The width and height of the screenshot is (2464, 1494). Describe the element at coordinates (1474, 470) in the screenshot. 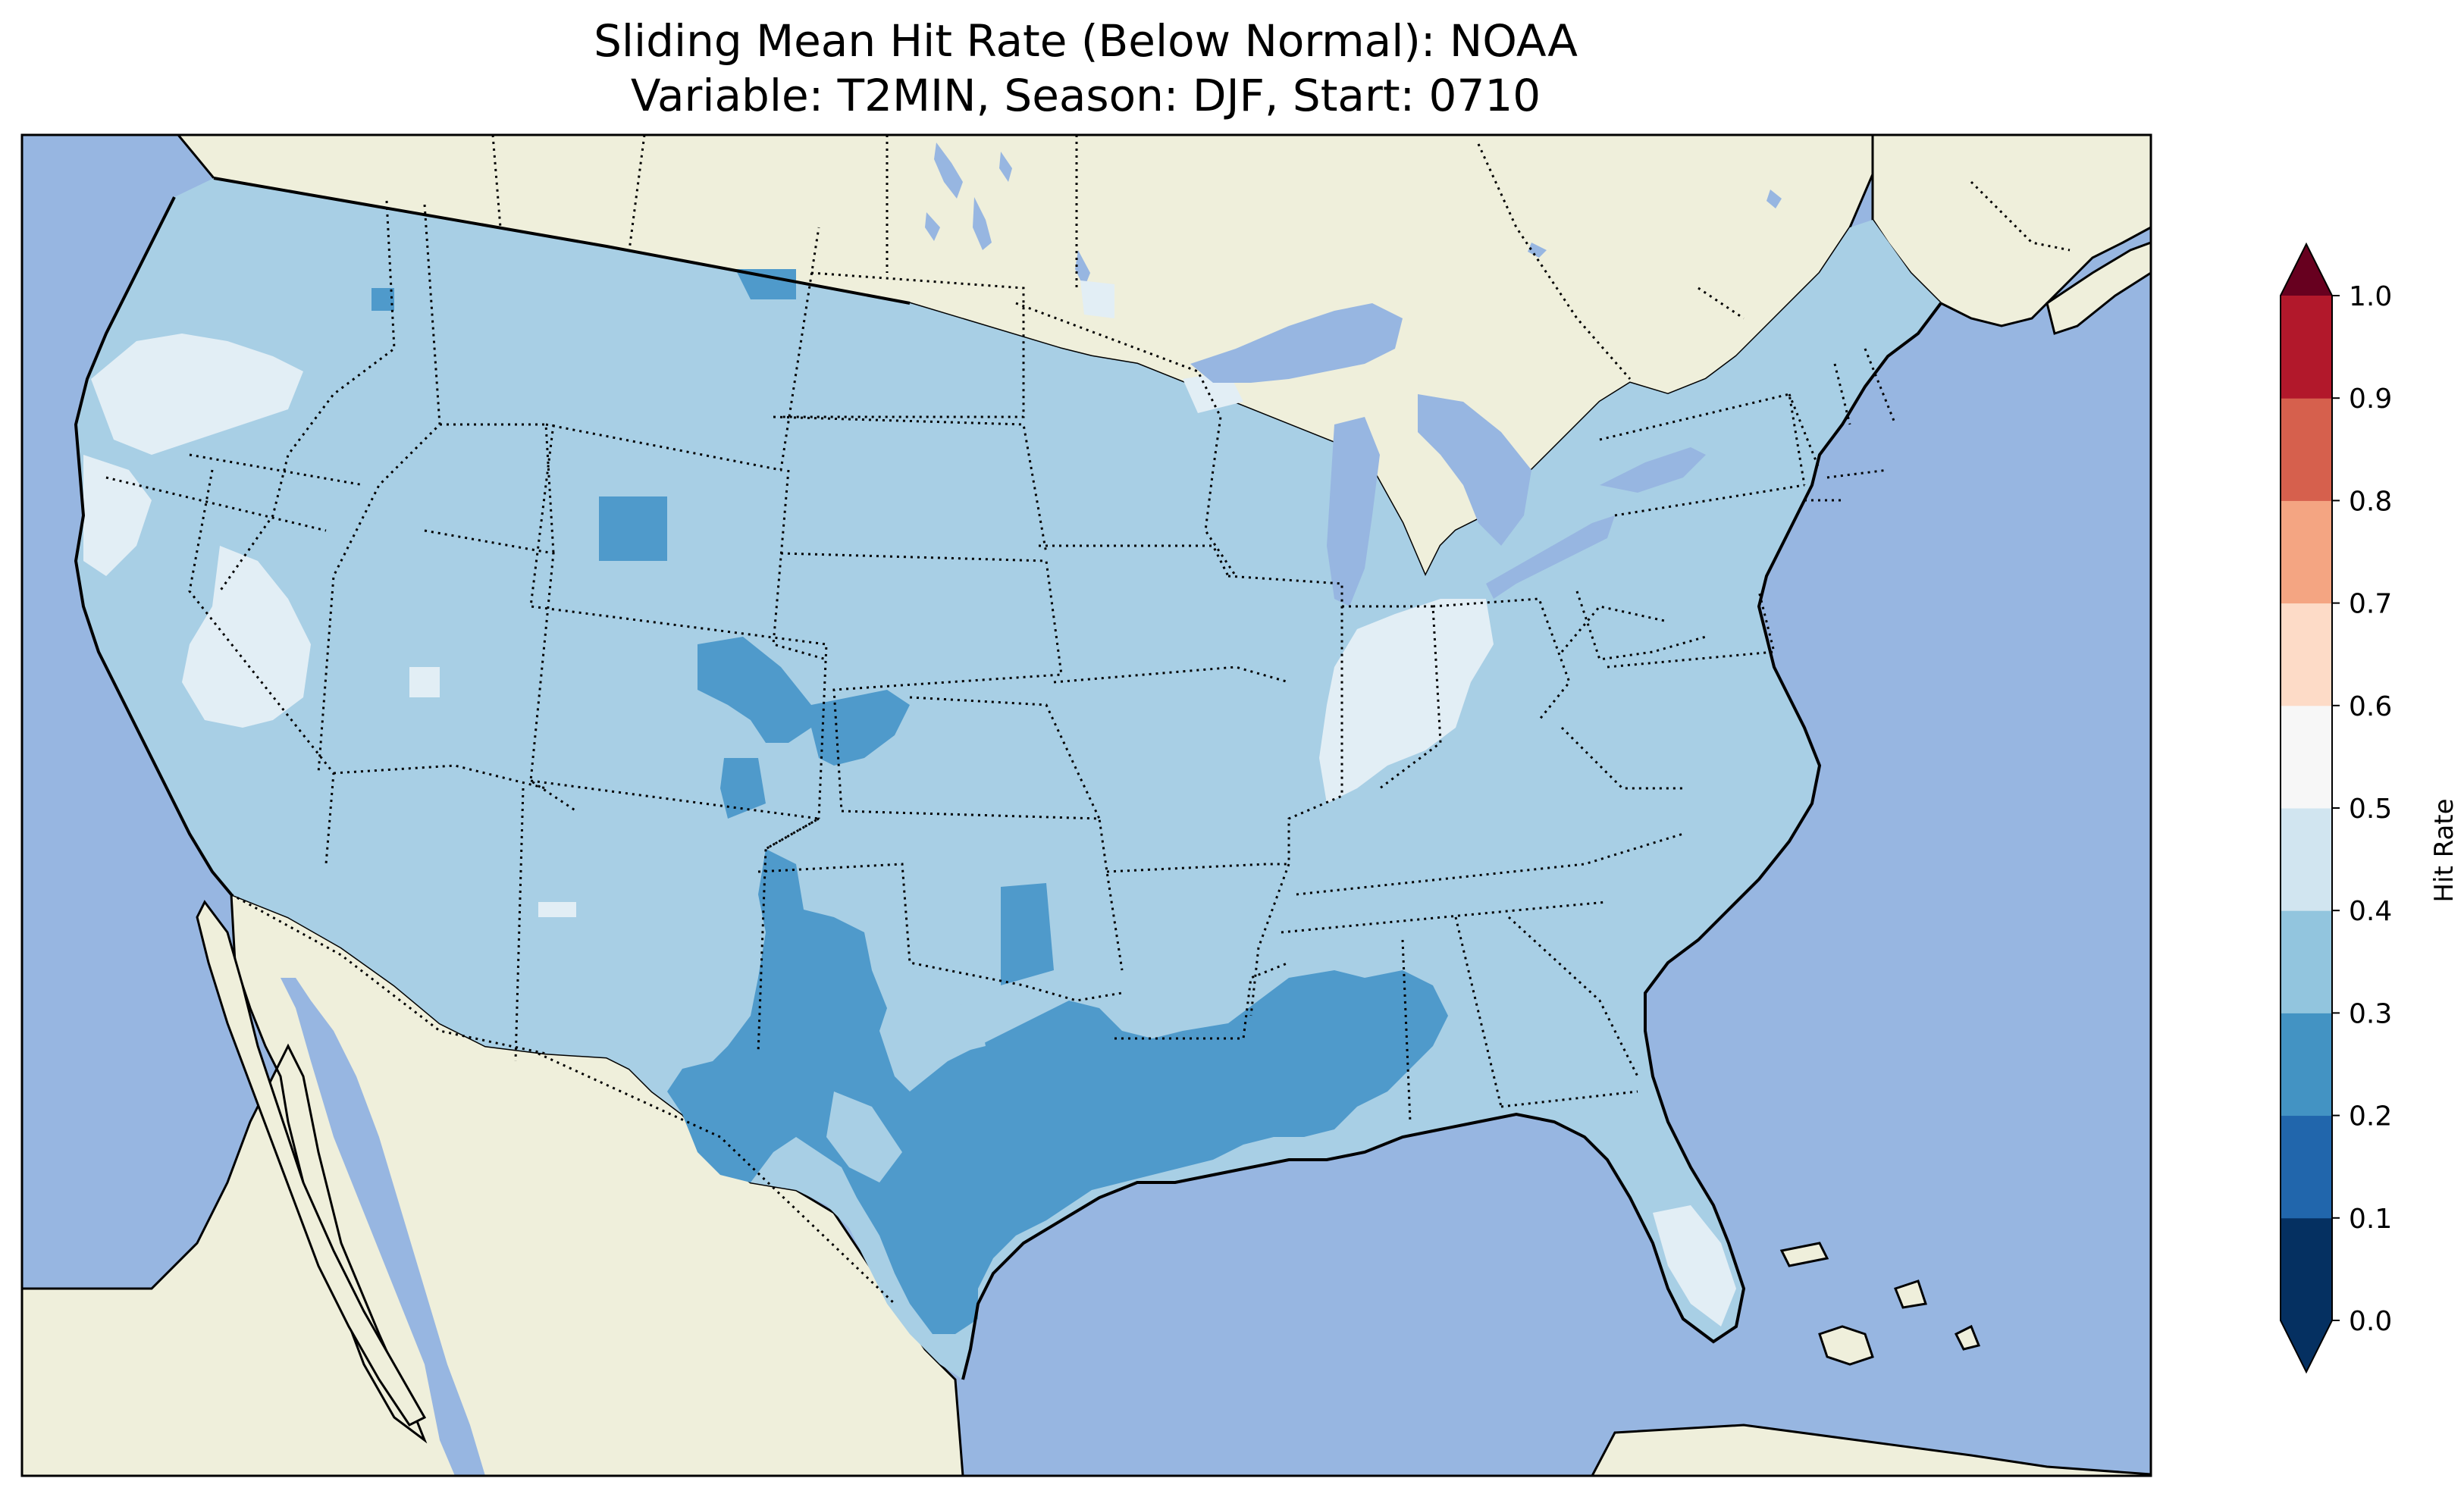

I see `lake-huron` at that location.